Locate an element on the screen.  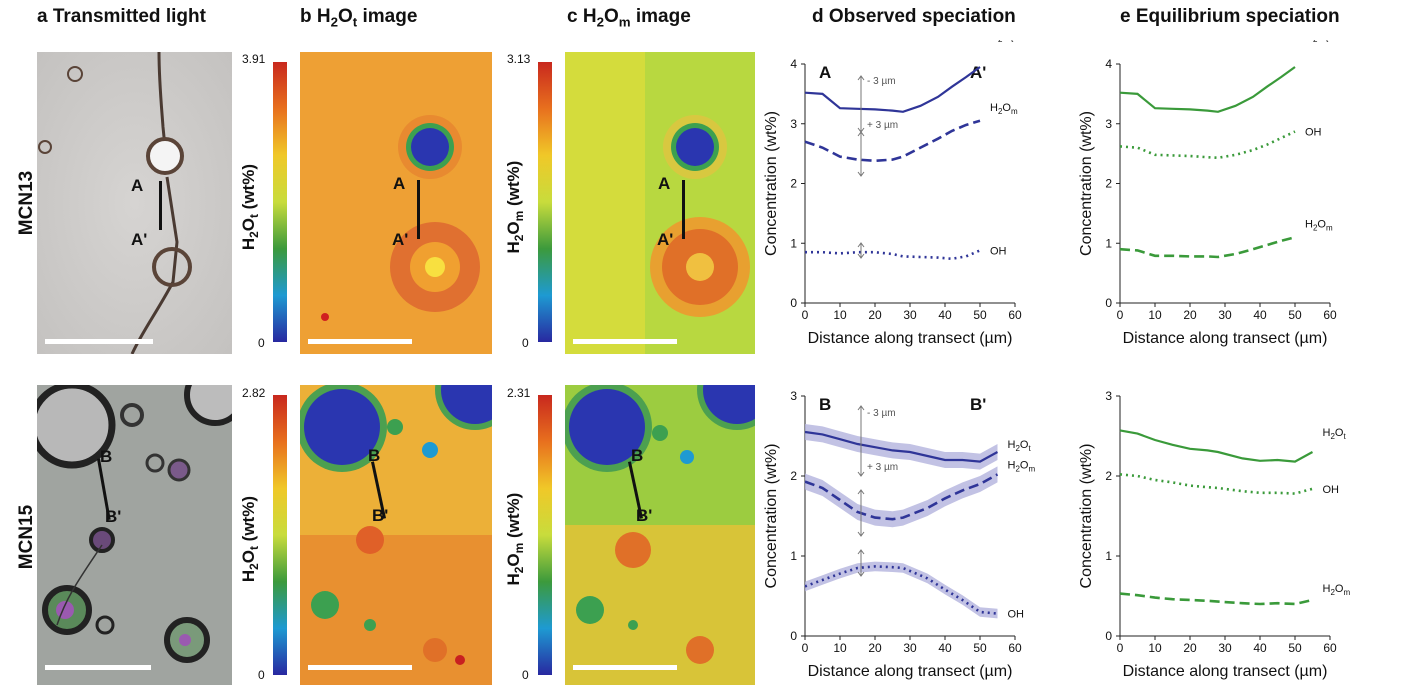
point-label-end: A' is located at coordinates (665, 239).